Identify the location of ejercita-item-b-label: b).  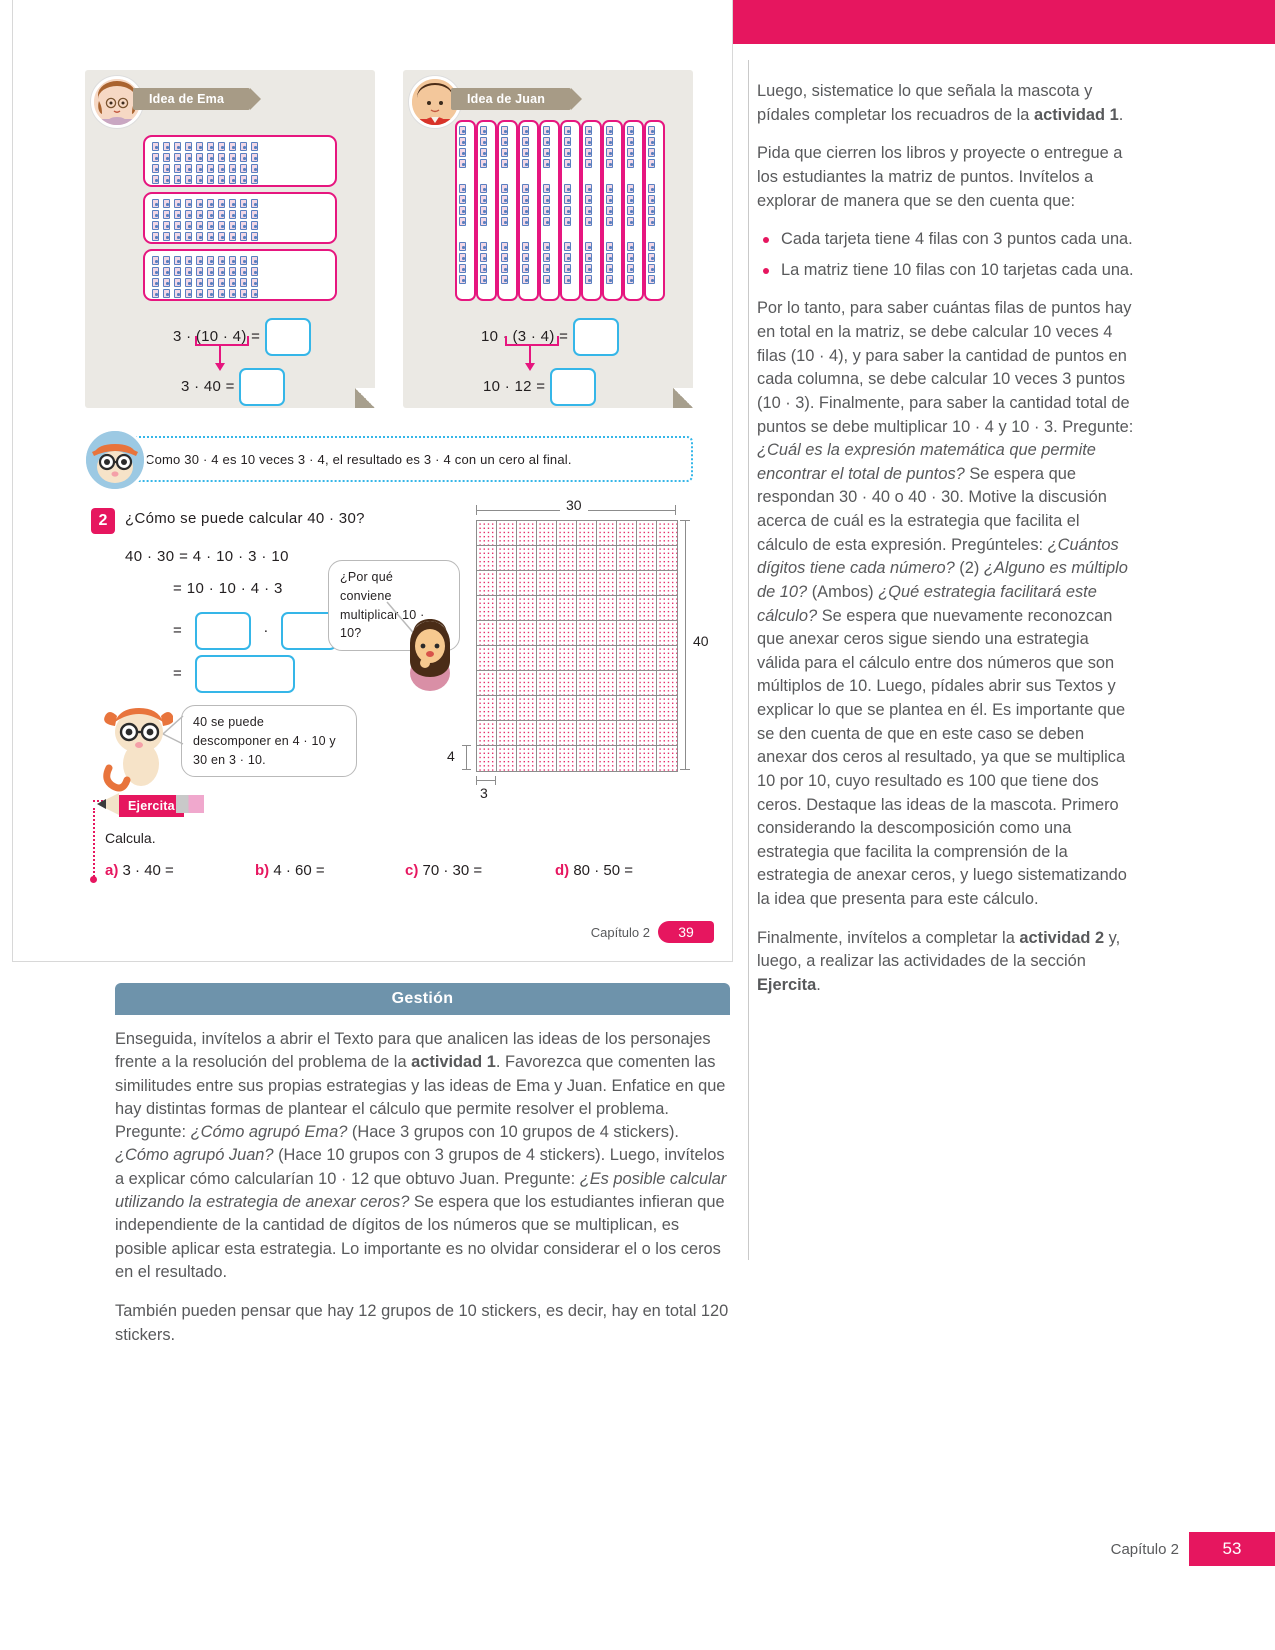
(262, 870).